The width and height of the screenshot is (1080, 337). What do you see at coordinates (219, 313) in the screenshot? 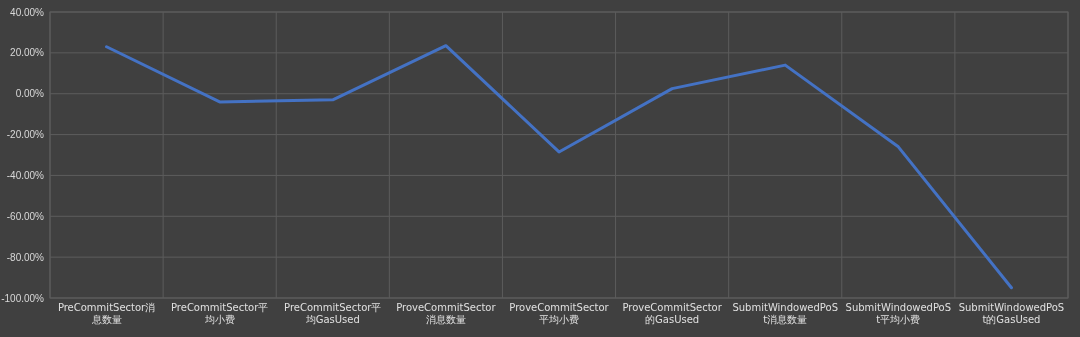
I see `x-tick-label: PreCommitSector平均小费` at bounding box center [219, 313].